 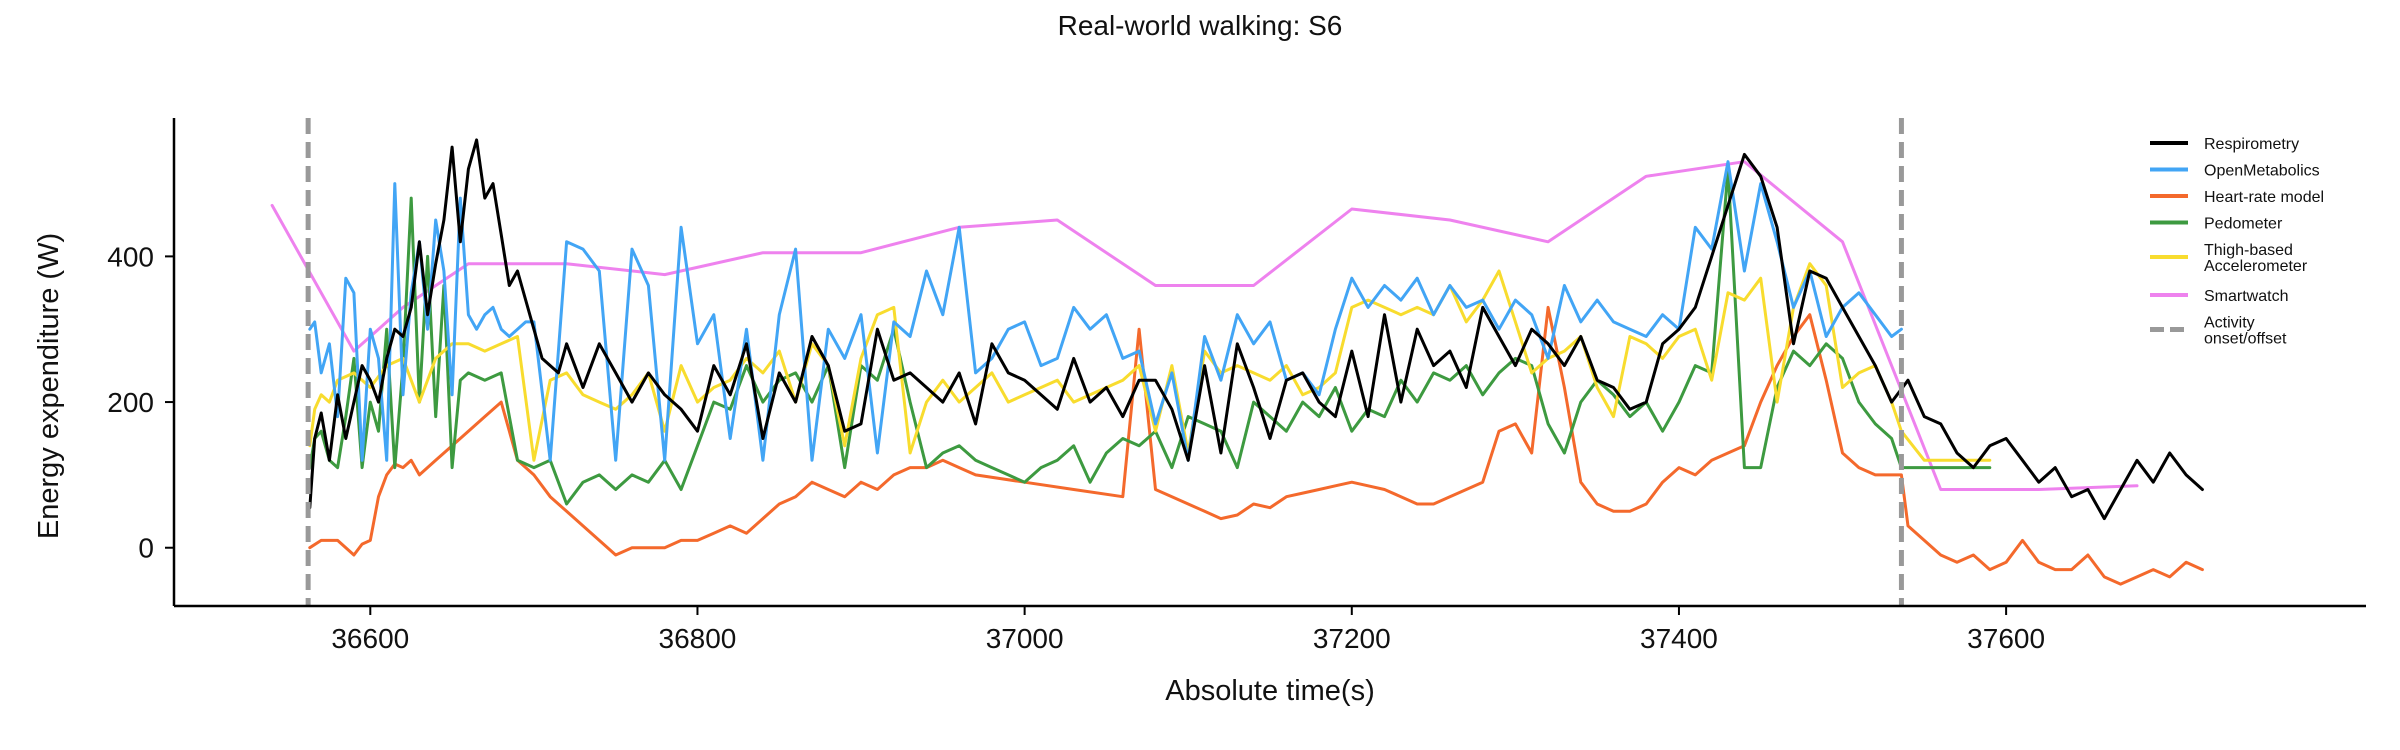 What do you see at coordinates (1025, 638) in the screenshot?
I see `x-tick-label: 37000` at bounding box center [1025, 638].